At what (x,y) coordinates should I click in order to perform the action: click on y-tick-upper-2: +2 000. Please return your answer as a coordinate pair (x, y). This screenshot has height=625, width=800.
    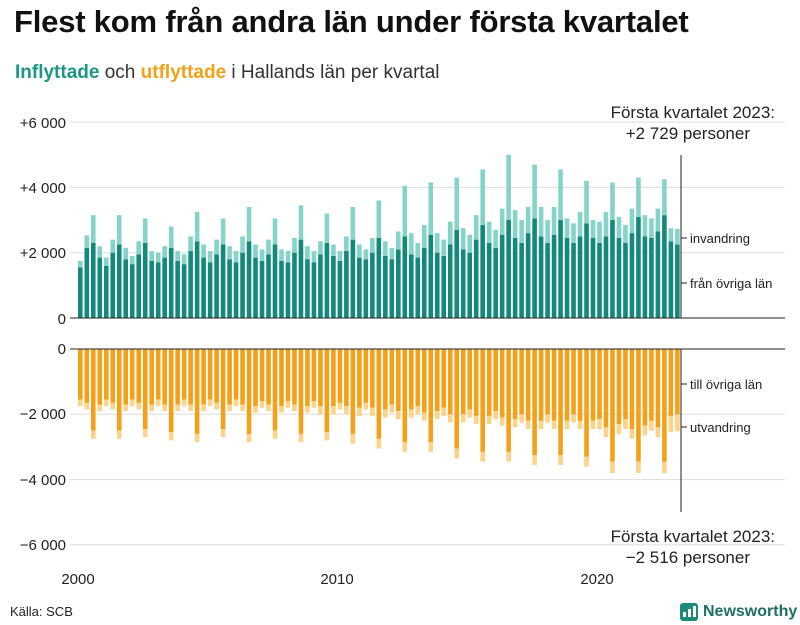
    Looking at the image, I should click on (43, 253).